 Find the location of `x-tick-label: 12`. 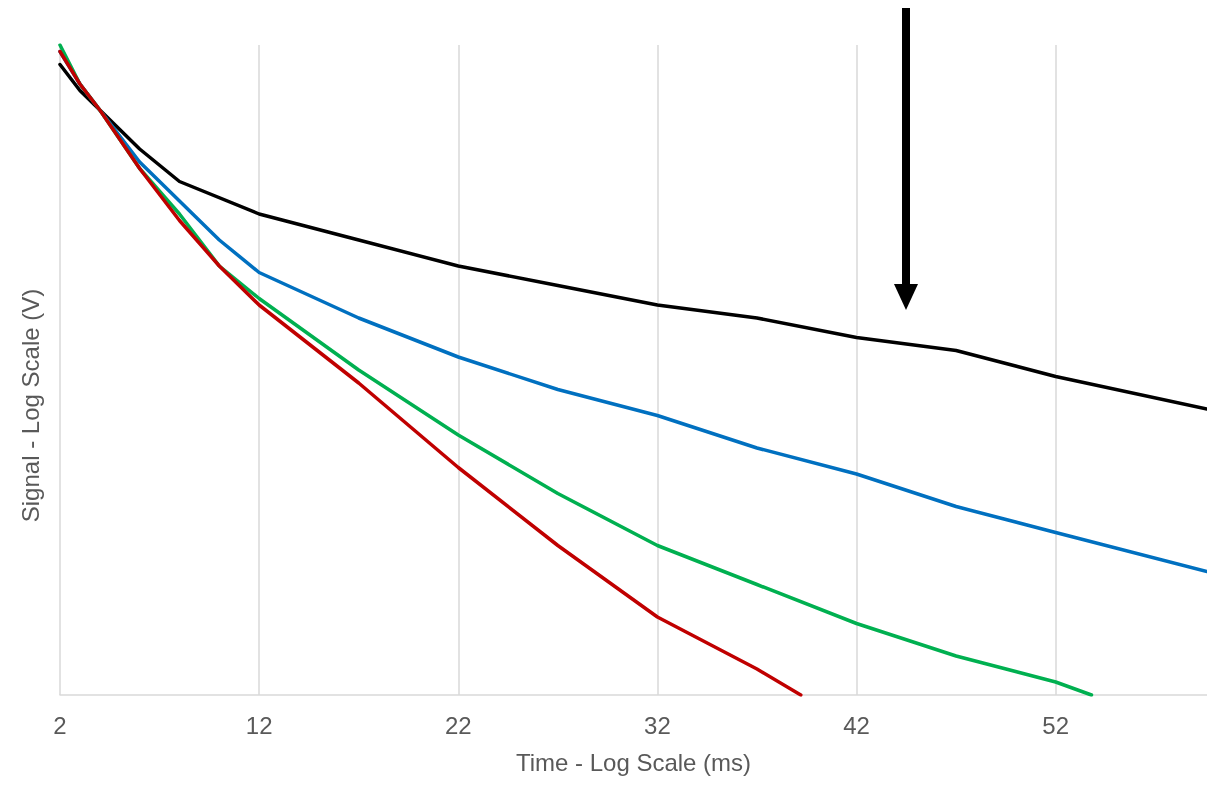

x-tick-label: 12 is located at coordinates (259, 725).